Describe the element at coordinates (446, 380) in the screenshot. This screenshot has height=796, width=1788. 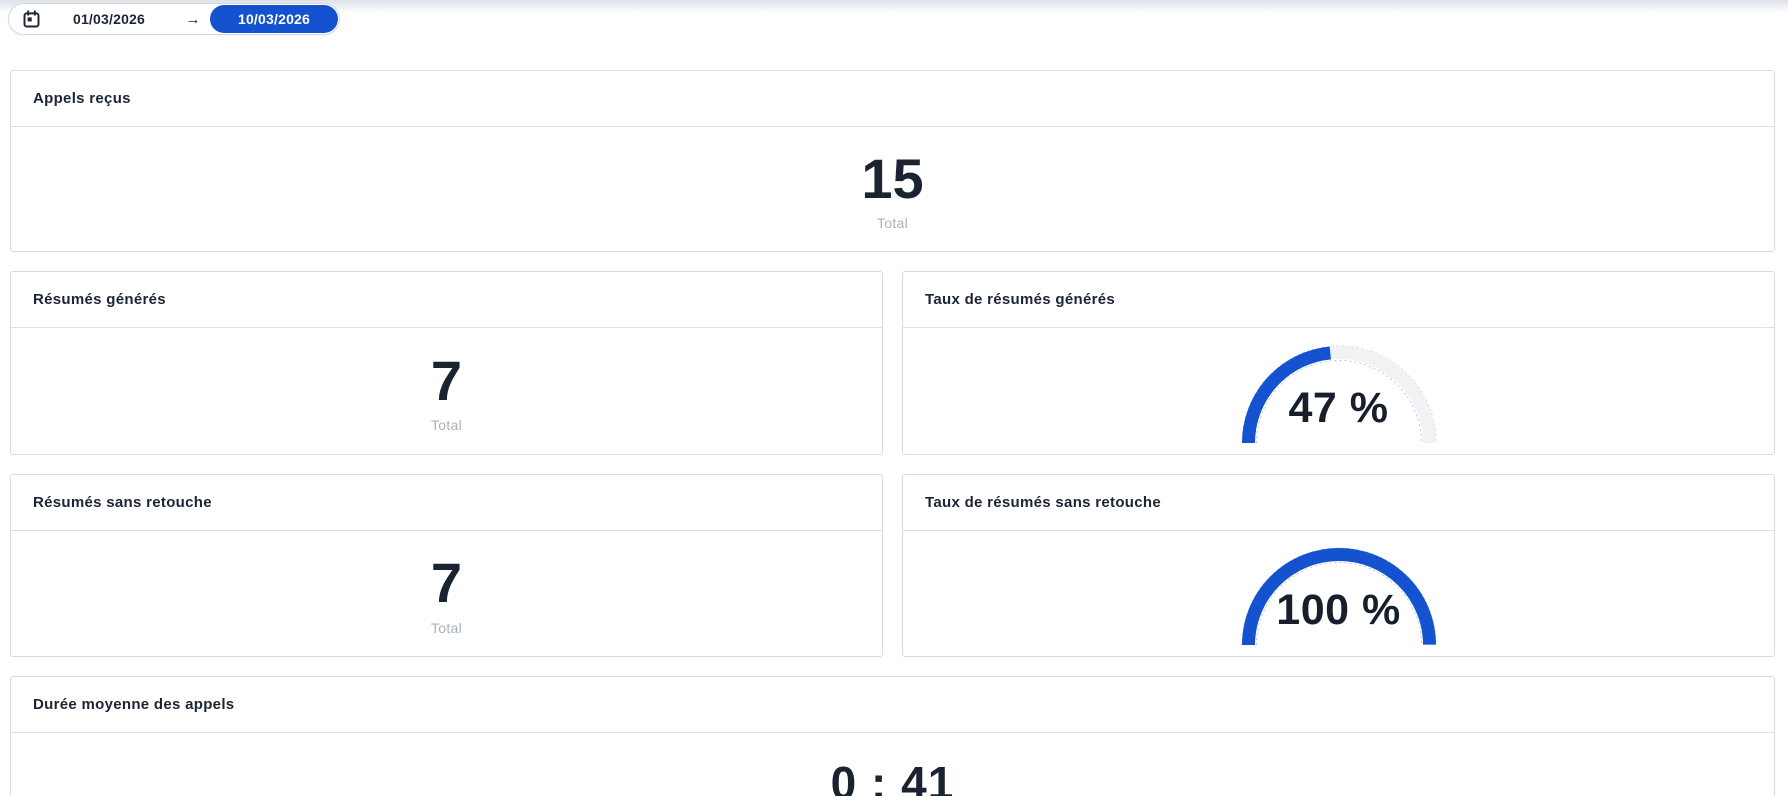
I see `stat-value-resumes-generes: 7` at that location.